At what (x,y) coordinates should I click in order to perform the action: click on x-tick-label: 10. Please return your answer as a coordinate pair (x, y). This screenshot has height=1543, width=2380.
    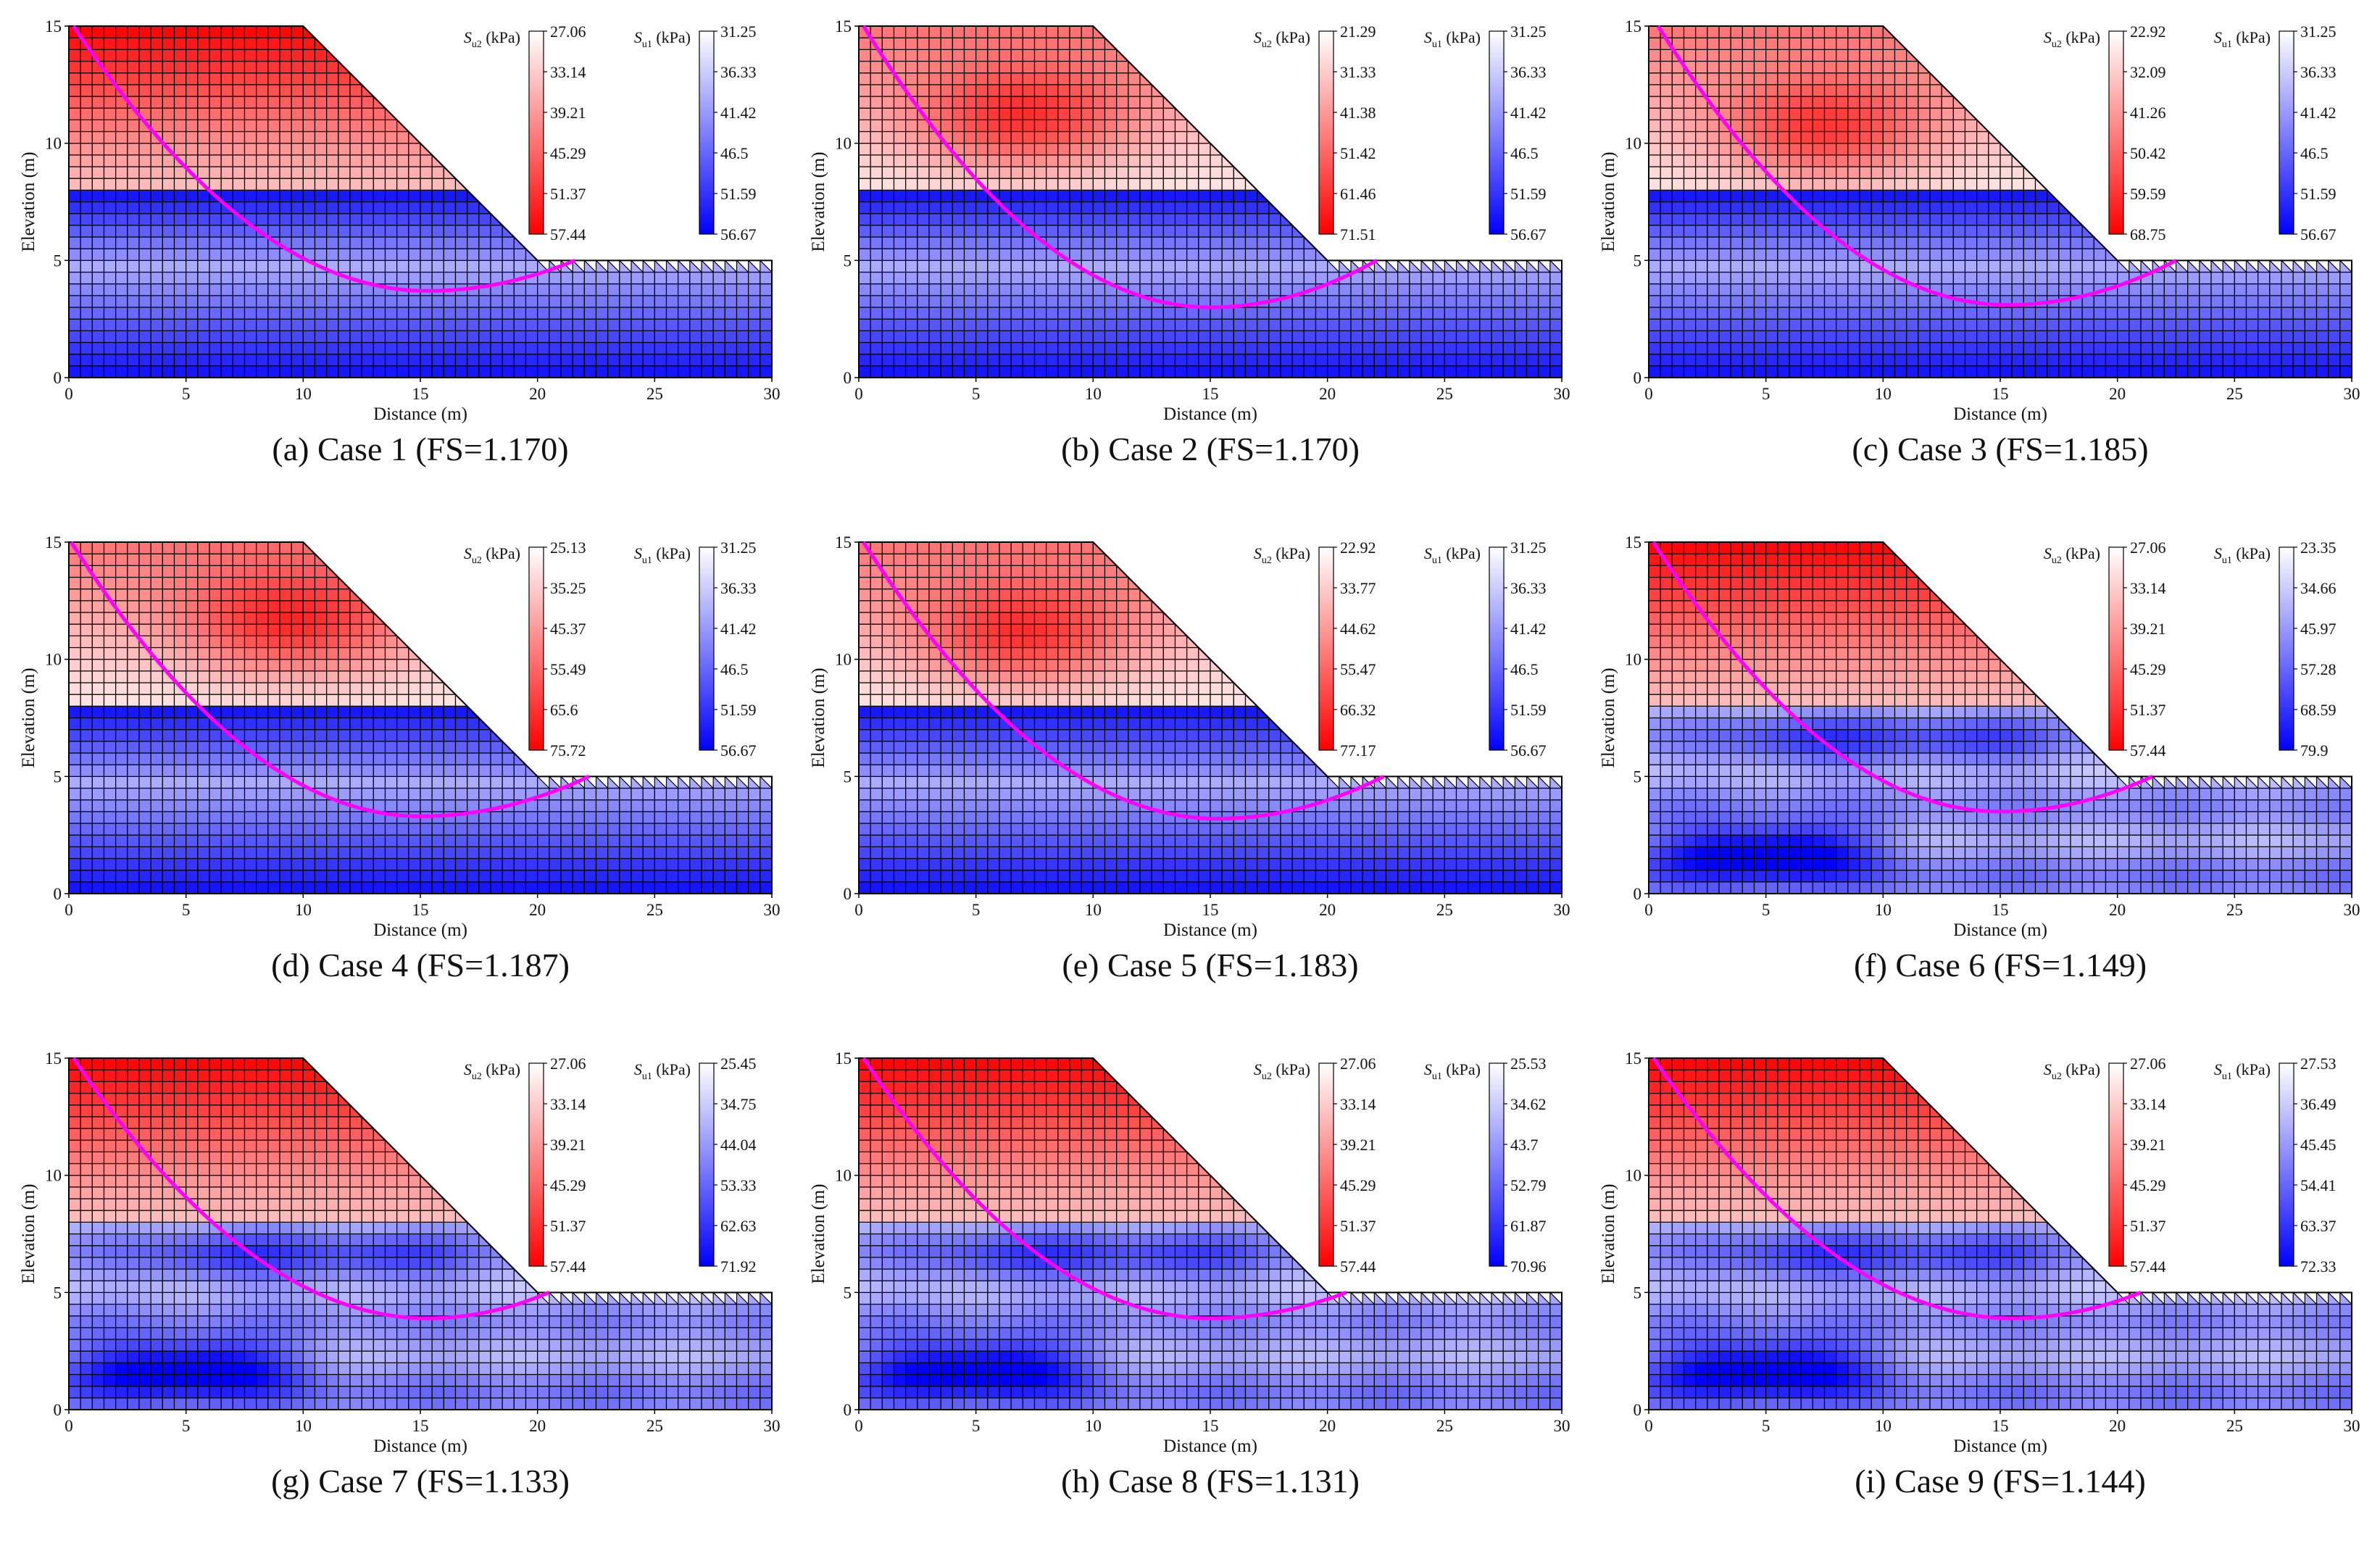
    Looking at the image, I should click on (1093, 394).